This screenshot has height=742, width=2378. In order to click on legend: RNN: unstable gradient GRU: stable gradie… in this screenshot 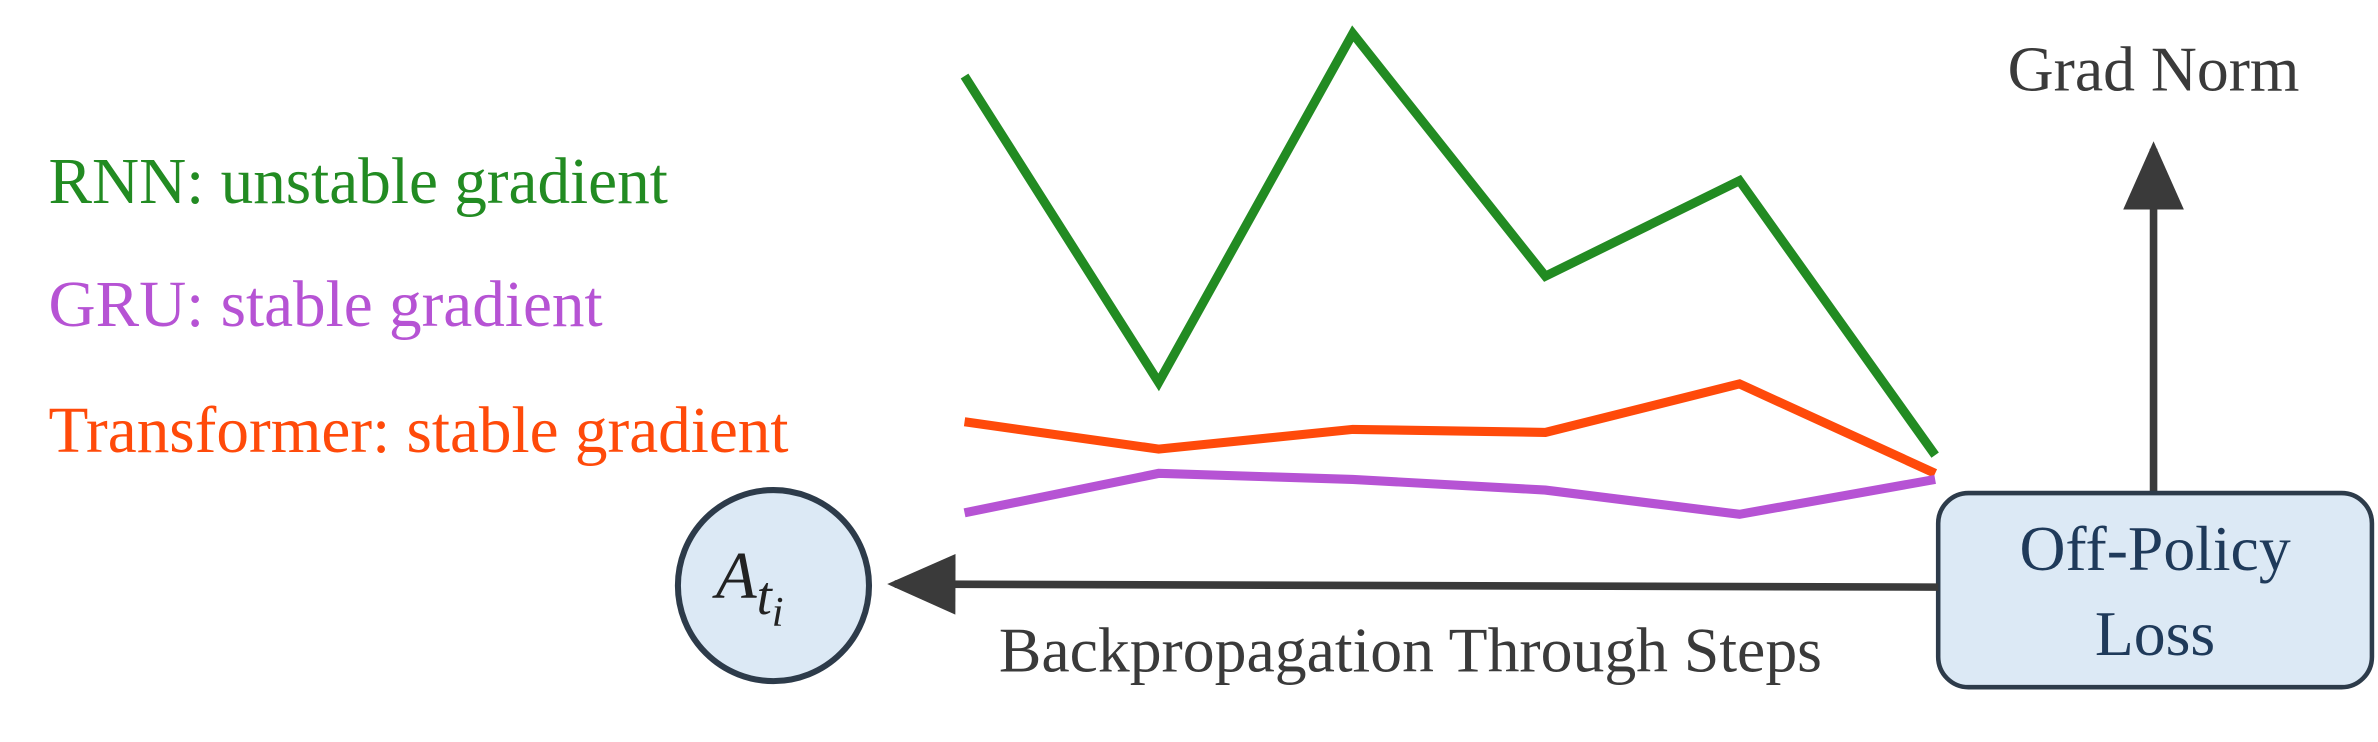, I will do `click(419, 306)`.